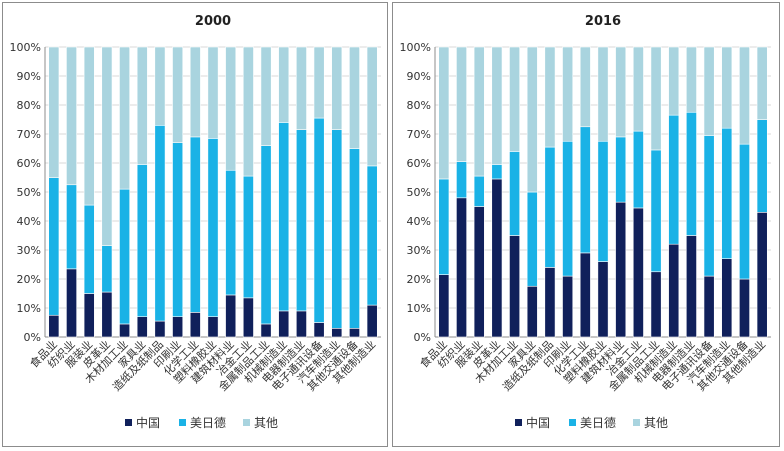 This screenshot has height=451, width=784. What do you see at coordinates (415, 47) in the screenshot?
I see `y-tick-label: 100%` at bounding box center [415, 47].